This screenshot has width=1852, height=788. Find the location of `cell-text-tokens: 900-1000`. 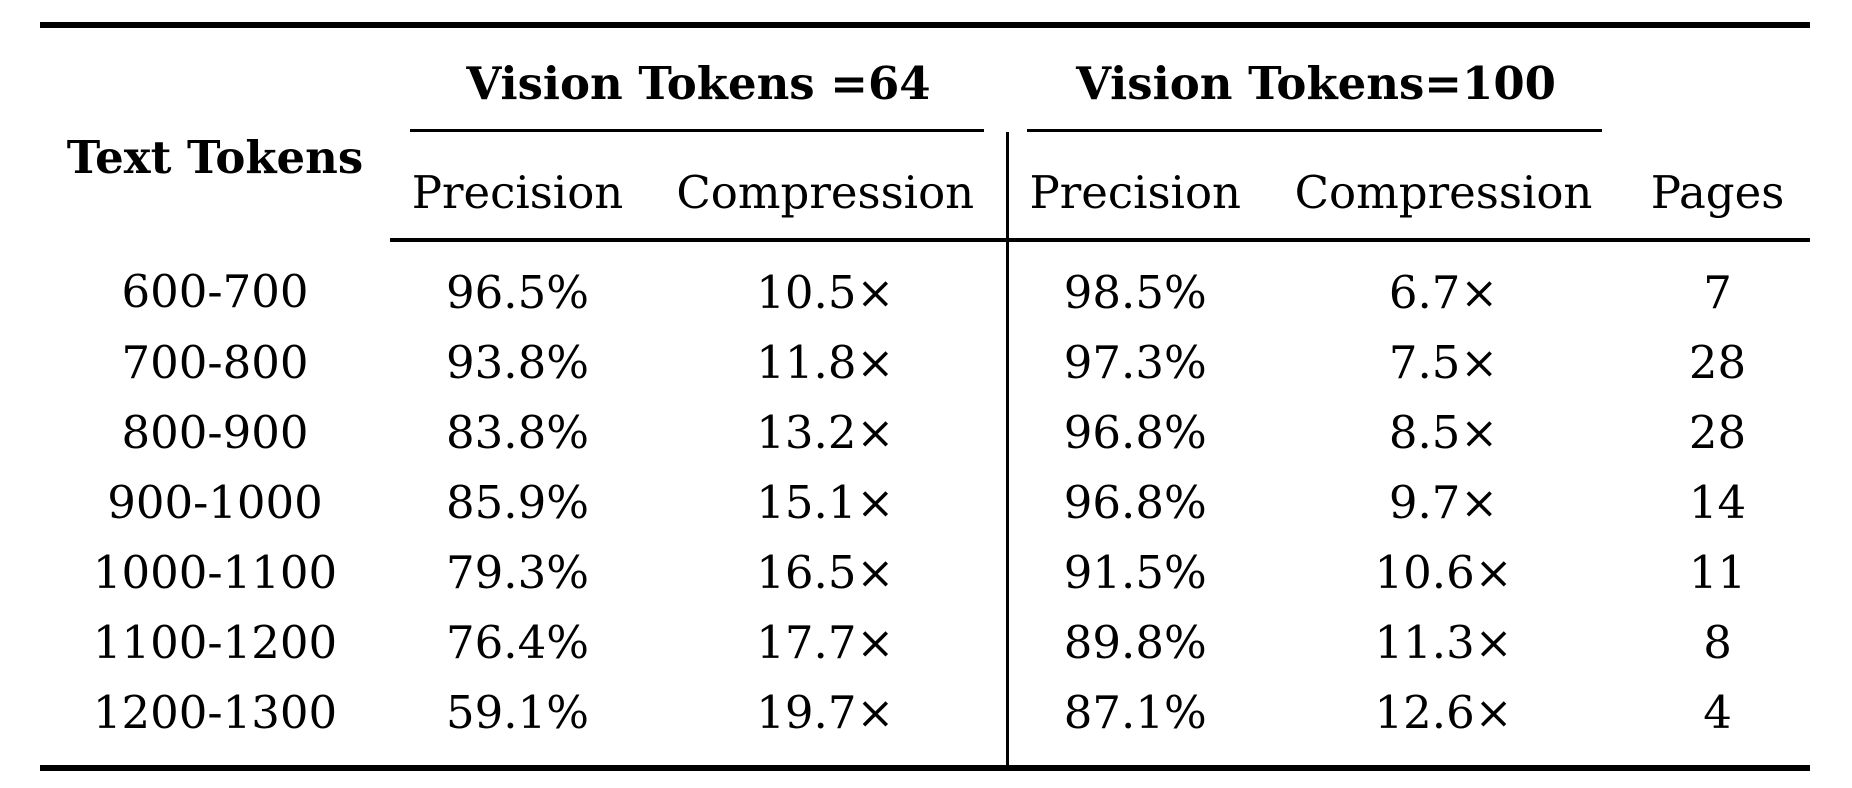

cell-text-tokens: 900-1000 is located at coordinates (215, 502).